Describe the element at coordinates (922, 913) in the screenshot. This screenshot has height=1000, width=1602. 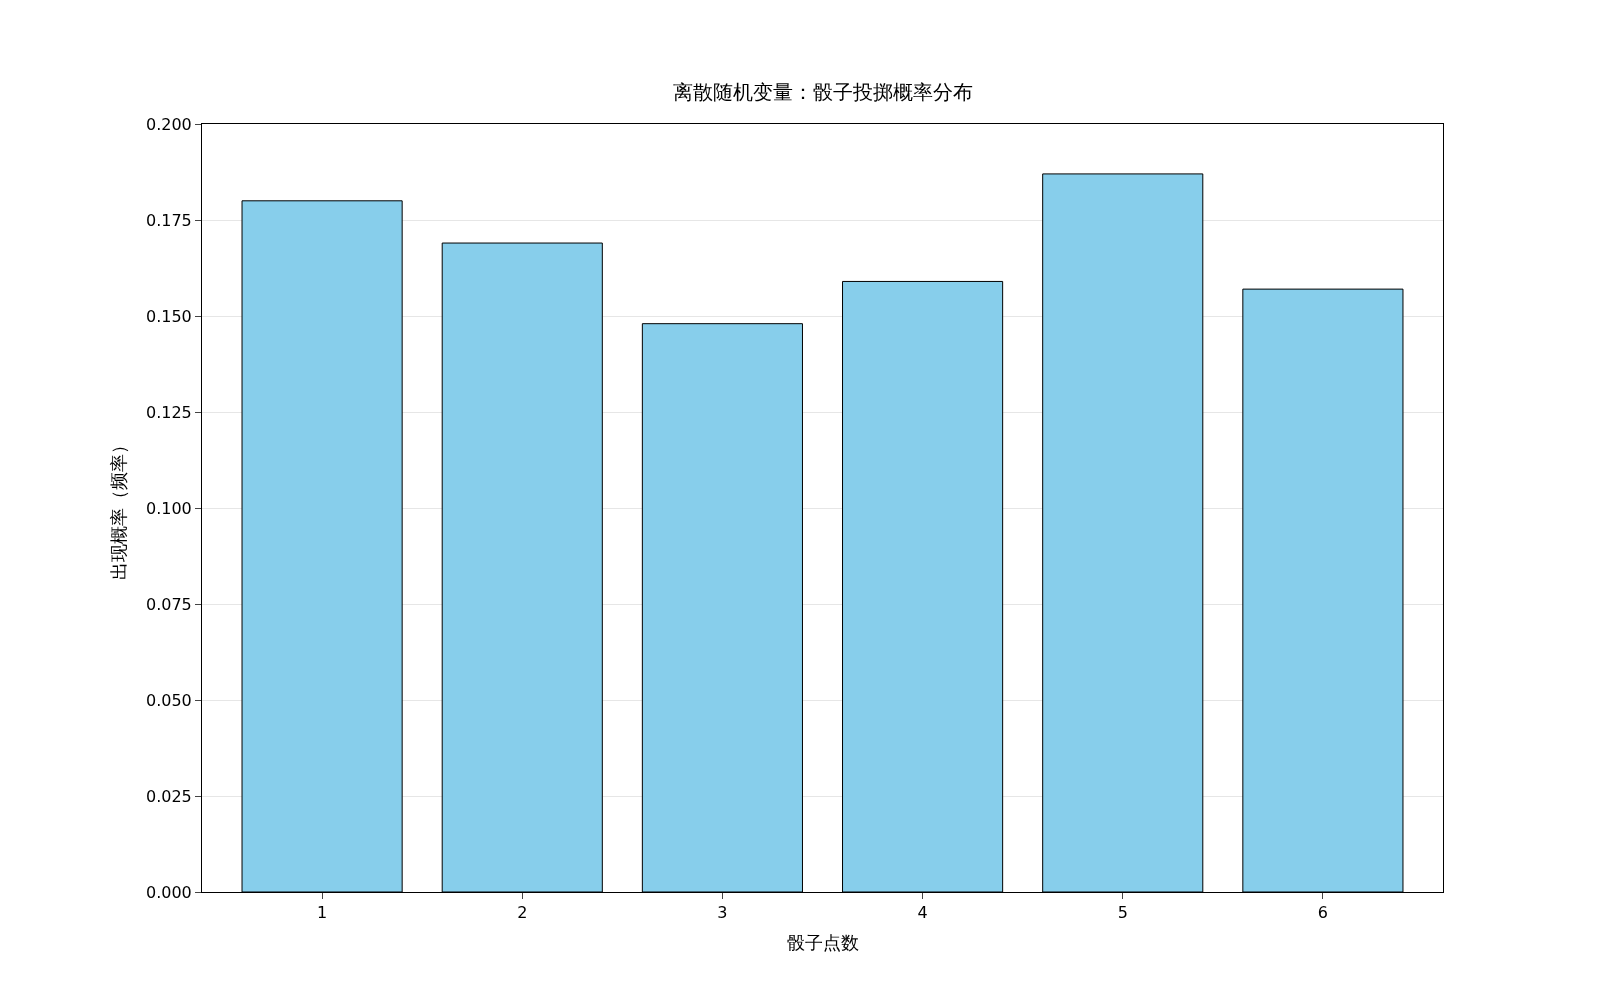
I see `x-tick-label: 4` at that location.